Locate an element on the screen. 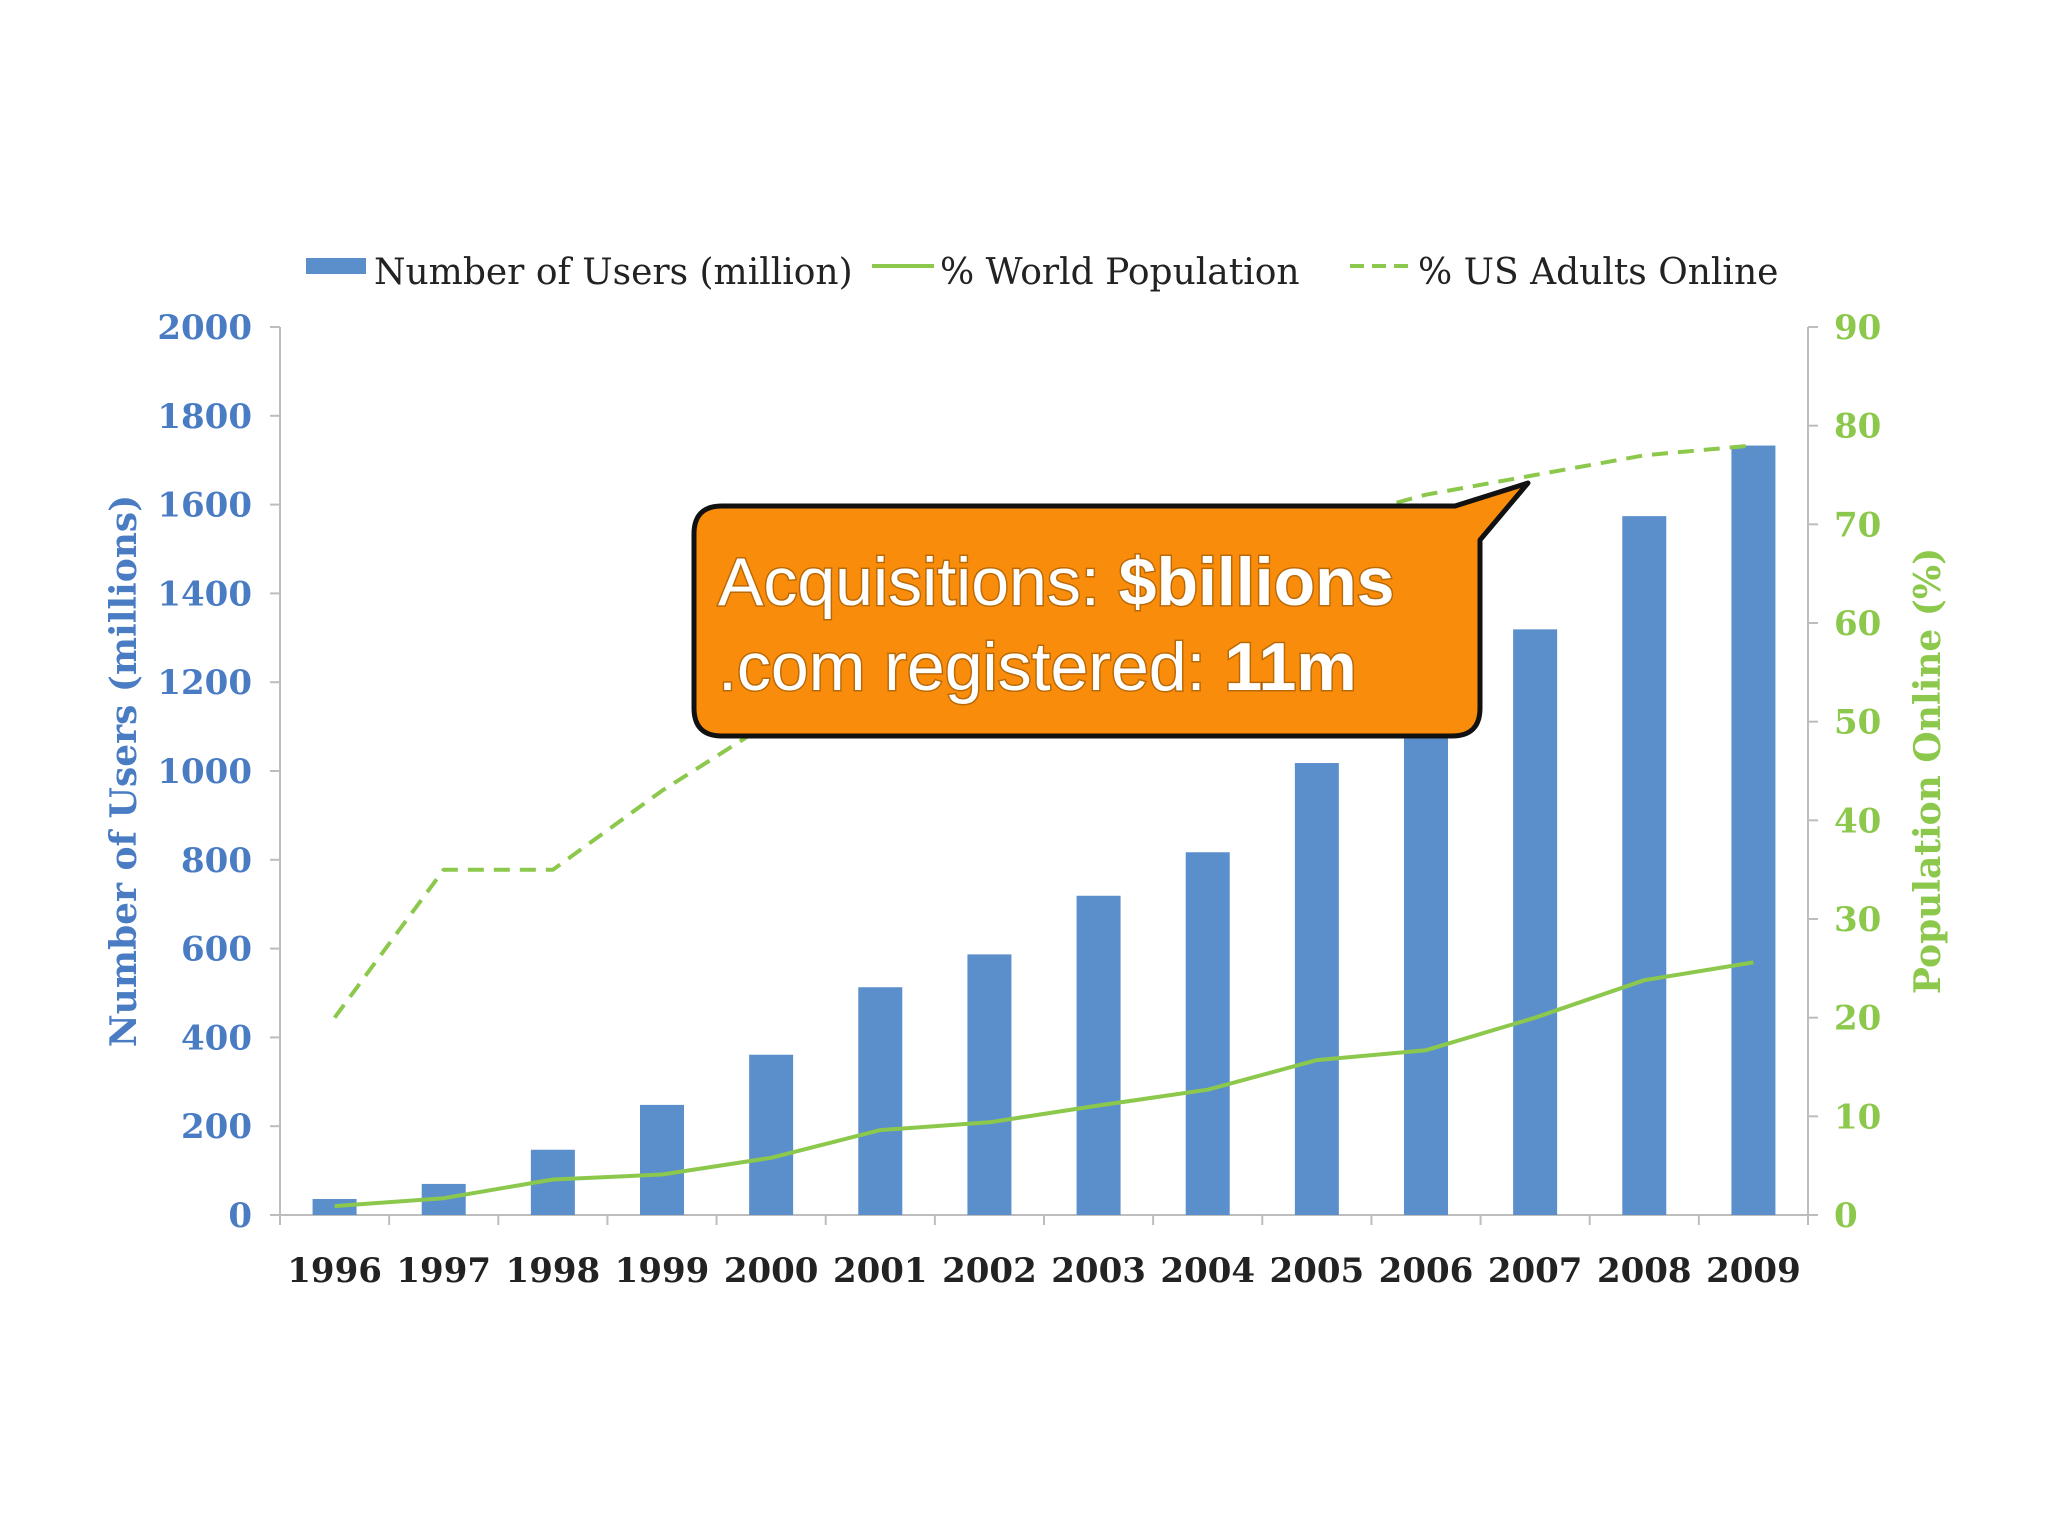  bar-2001 is located at coordinates (880, 1101).